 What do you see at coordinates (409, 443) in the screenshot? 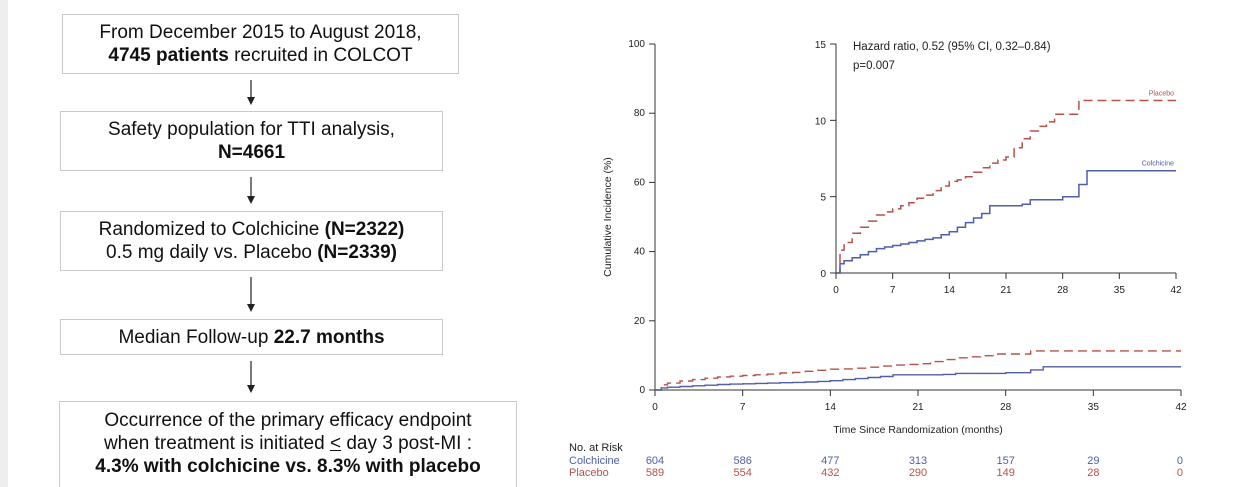
I see `endpoint-day-text: day 3 post-MI :` at bounding box center [409, 443].